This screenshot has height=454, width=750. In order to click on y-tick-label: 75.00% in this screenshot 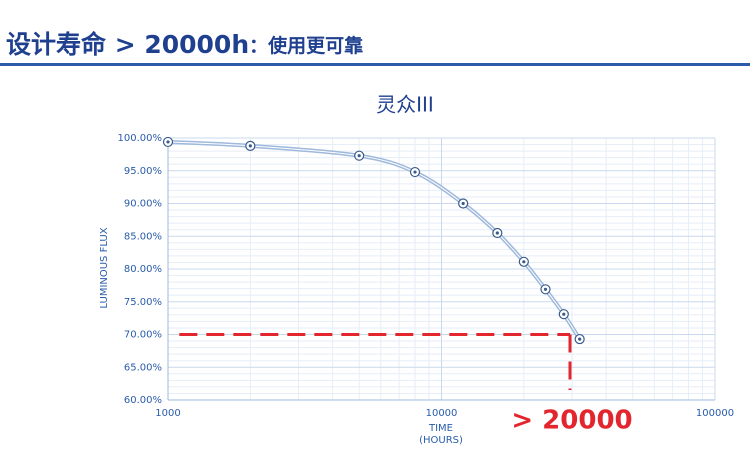, I will do `click(143, 302)`.